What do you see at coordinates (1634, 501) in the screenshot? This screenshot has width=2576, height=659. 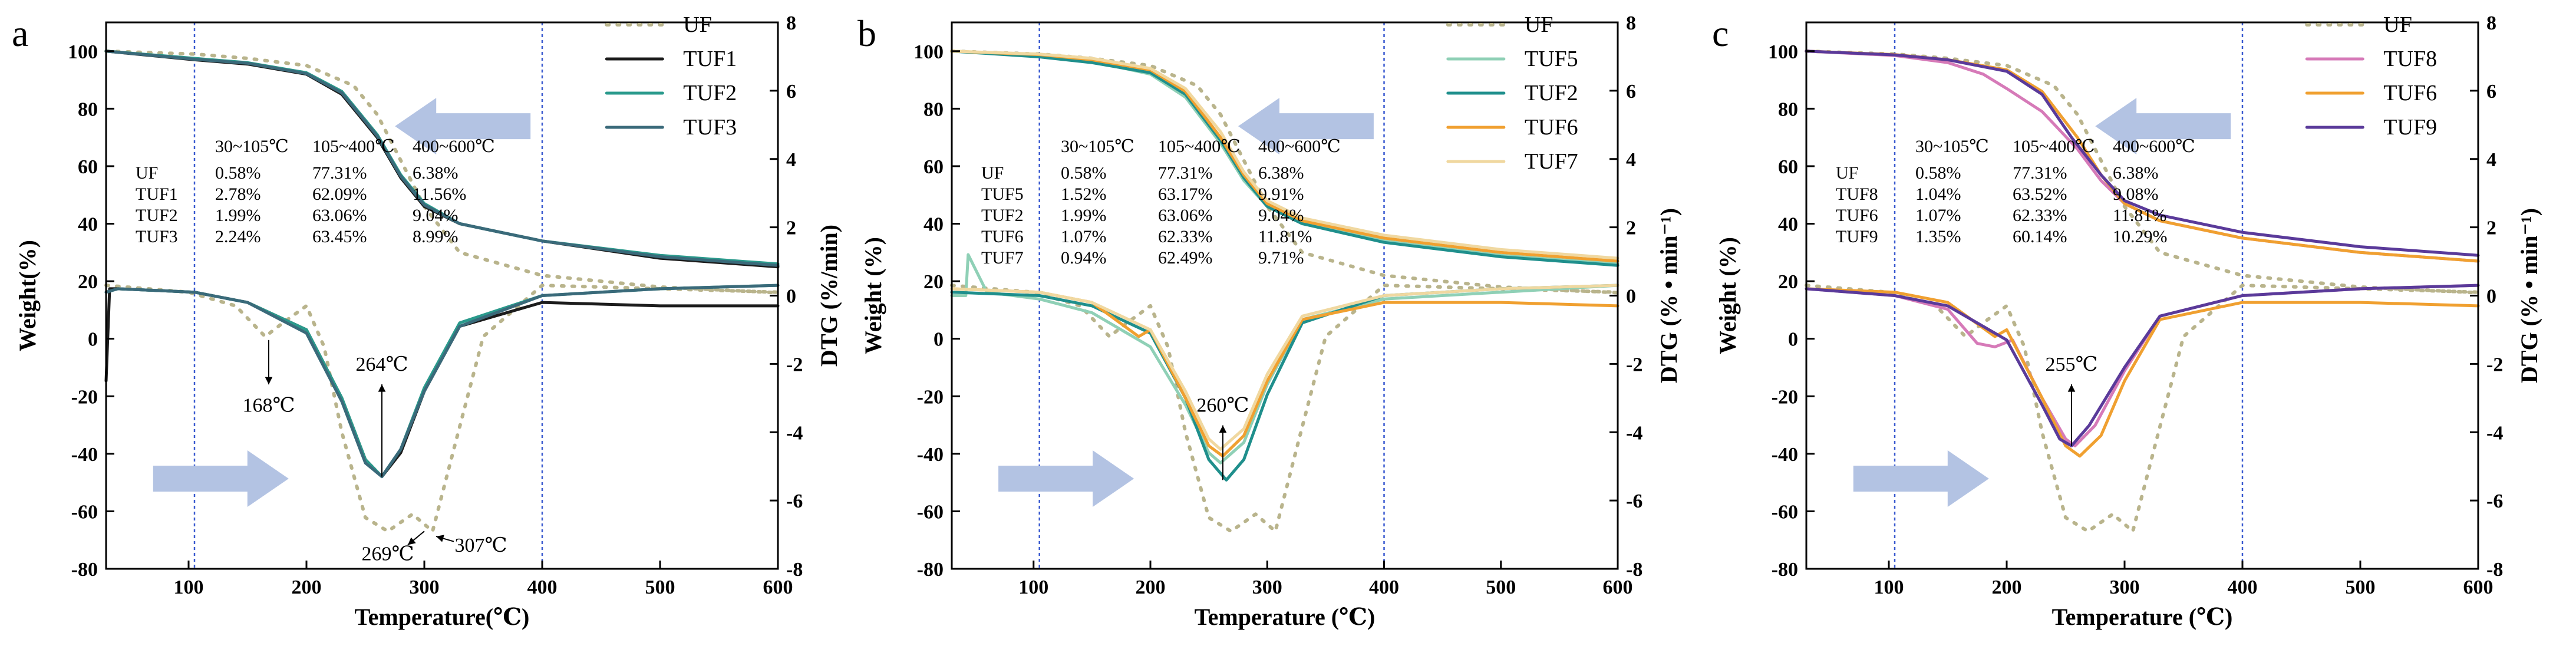 I see `y2-tick-label: -6` at bounding box center [1634, 501].